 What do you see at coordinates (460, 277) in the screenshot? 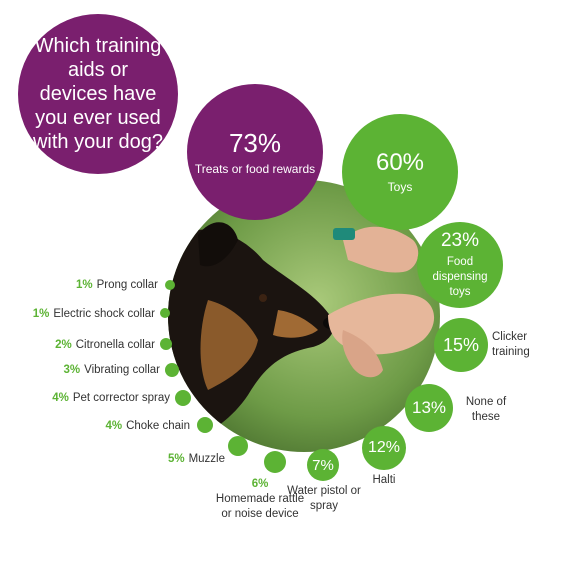
I see `bubble-label-2: Food dispensing toys` at bounding box center [460, 277].